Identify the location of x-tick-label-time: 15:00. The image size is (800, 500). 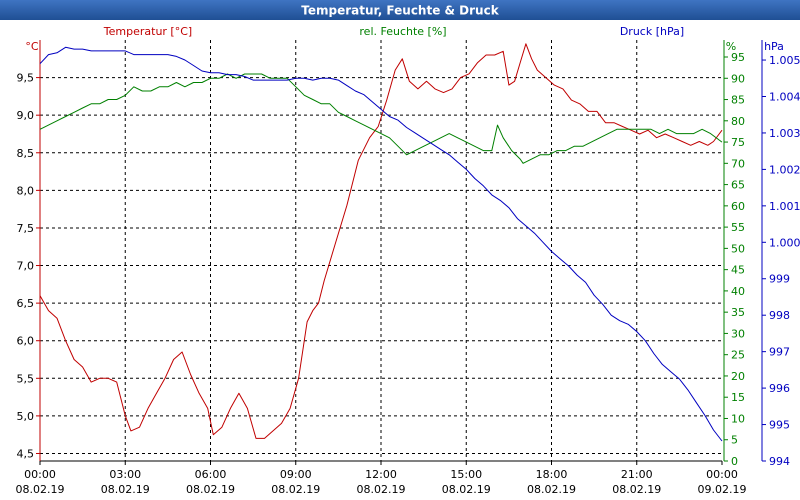
(466, 474).